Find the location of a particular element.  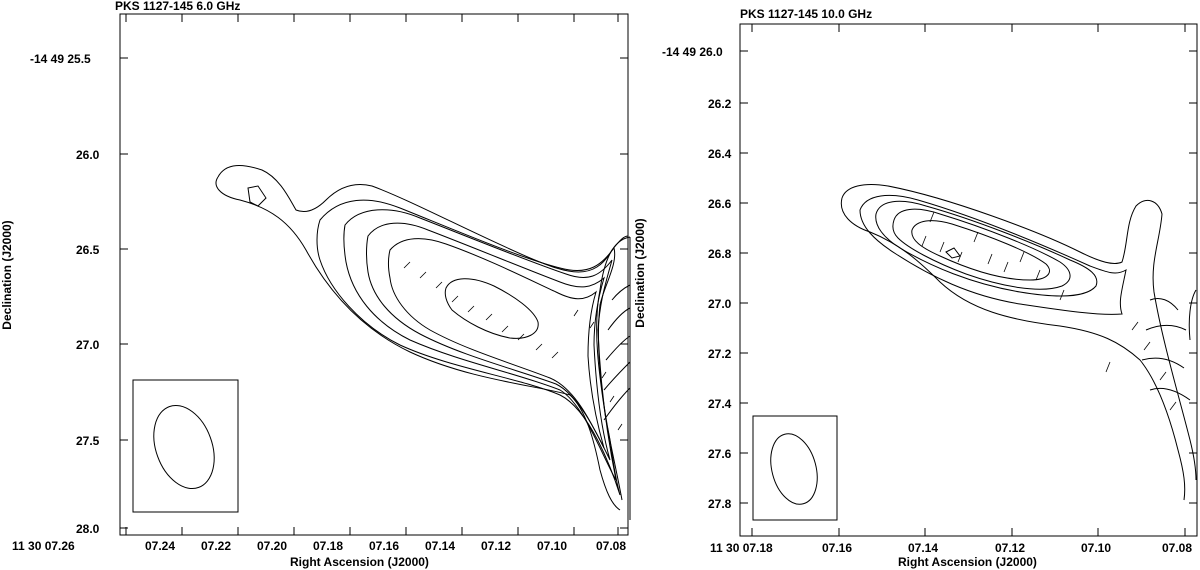

y-tick-label: 26.5 is located at coordinates (88, 250).